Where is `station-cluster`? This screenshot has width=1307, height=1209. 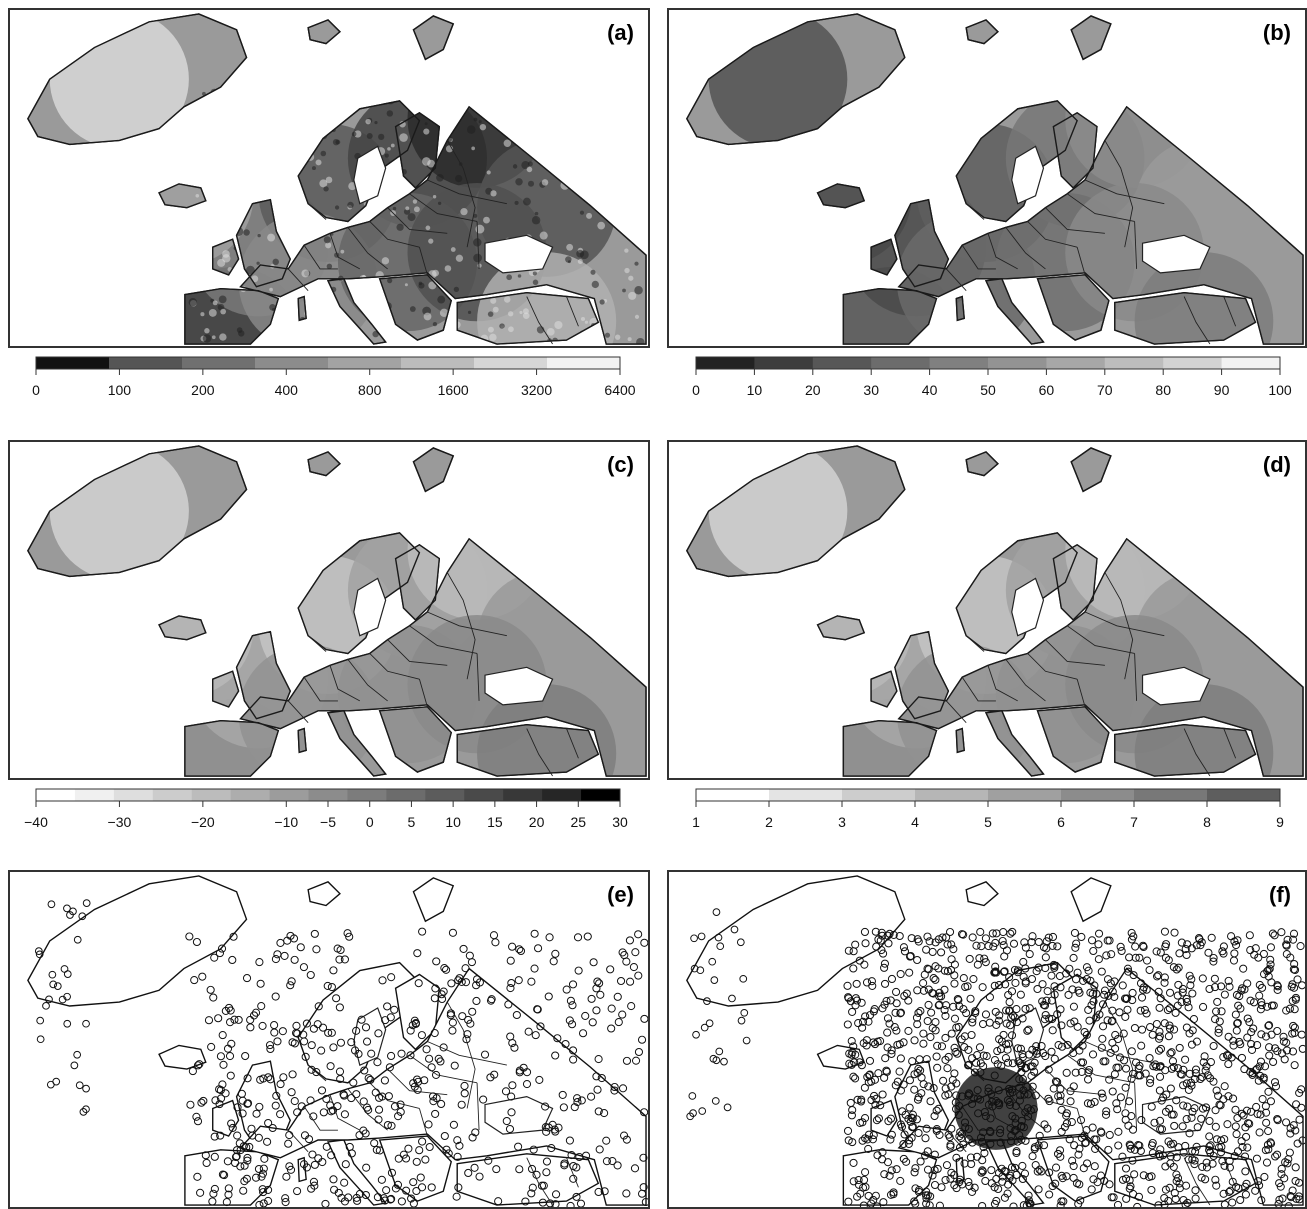
station-cluster is located at coordinates (996, 1108).